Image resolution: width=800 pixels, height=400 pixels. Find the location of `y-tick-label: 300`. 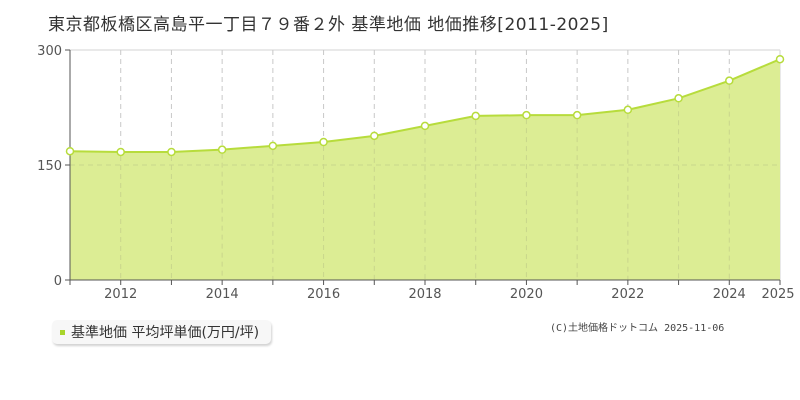

y-tick-label: 300 is located at coordinates (49, 51).